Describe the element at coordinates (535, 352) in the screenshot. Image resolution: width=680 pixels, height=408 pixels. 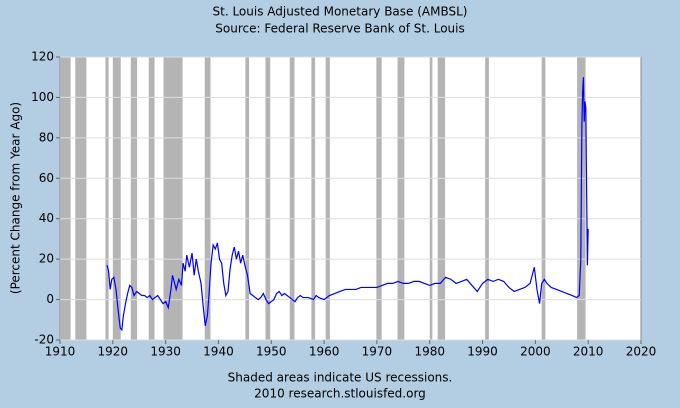
I see `x-tick-label: 2000` at that location.